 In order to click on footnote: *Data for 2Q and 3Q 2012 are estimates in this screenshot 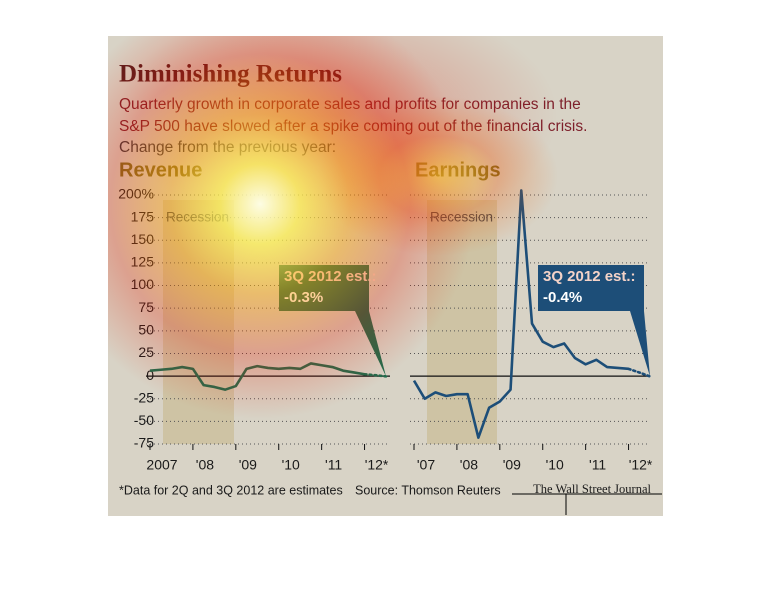, I will do `click(231, 490)`.